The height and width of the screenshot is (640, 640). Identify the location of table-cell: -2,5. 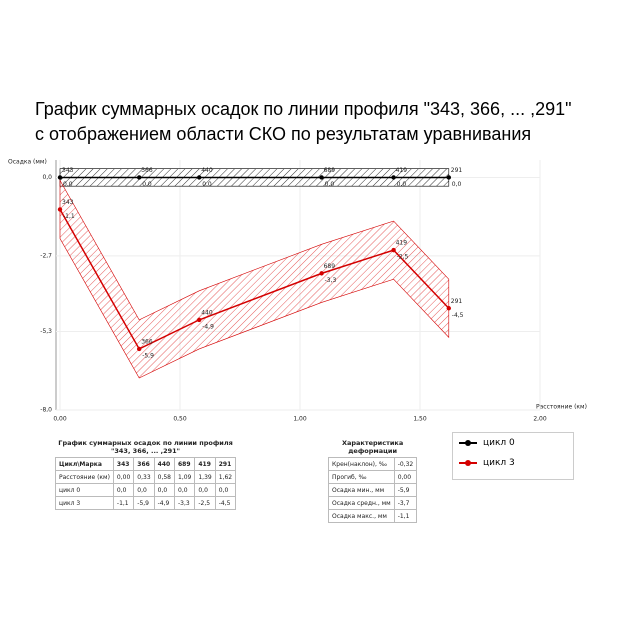
(205, 503).